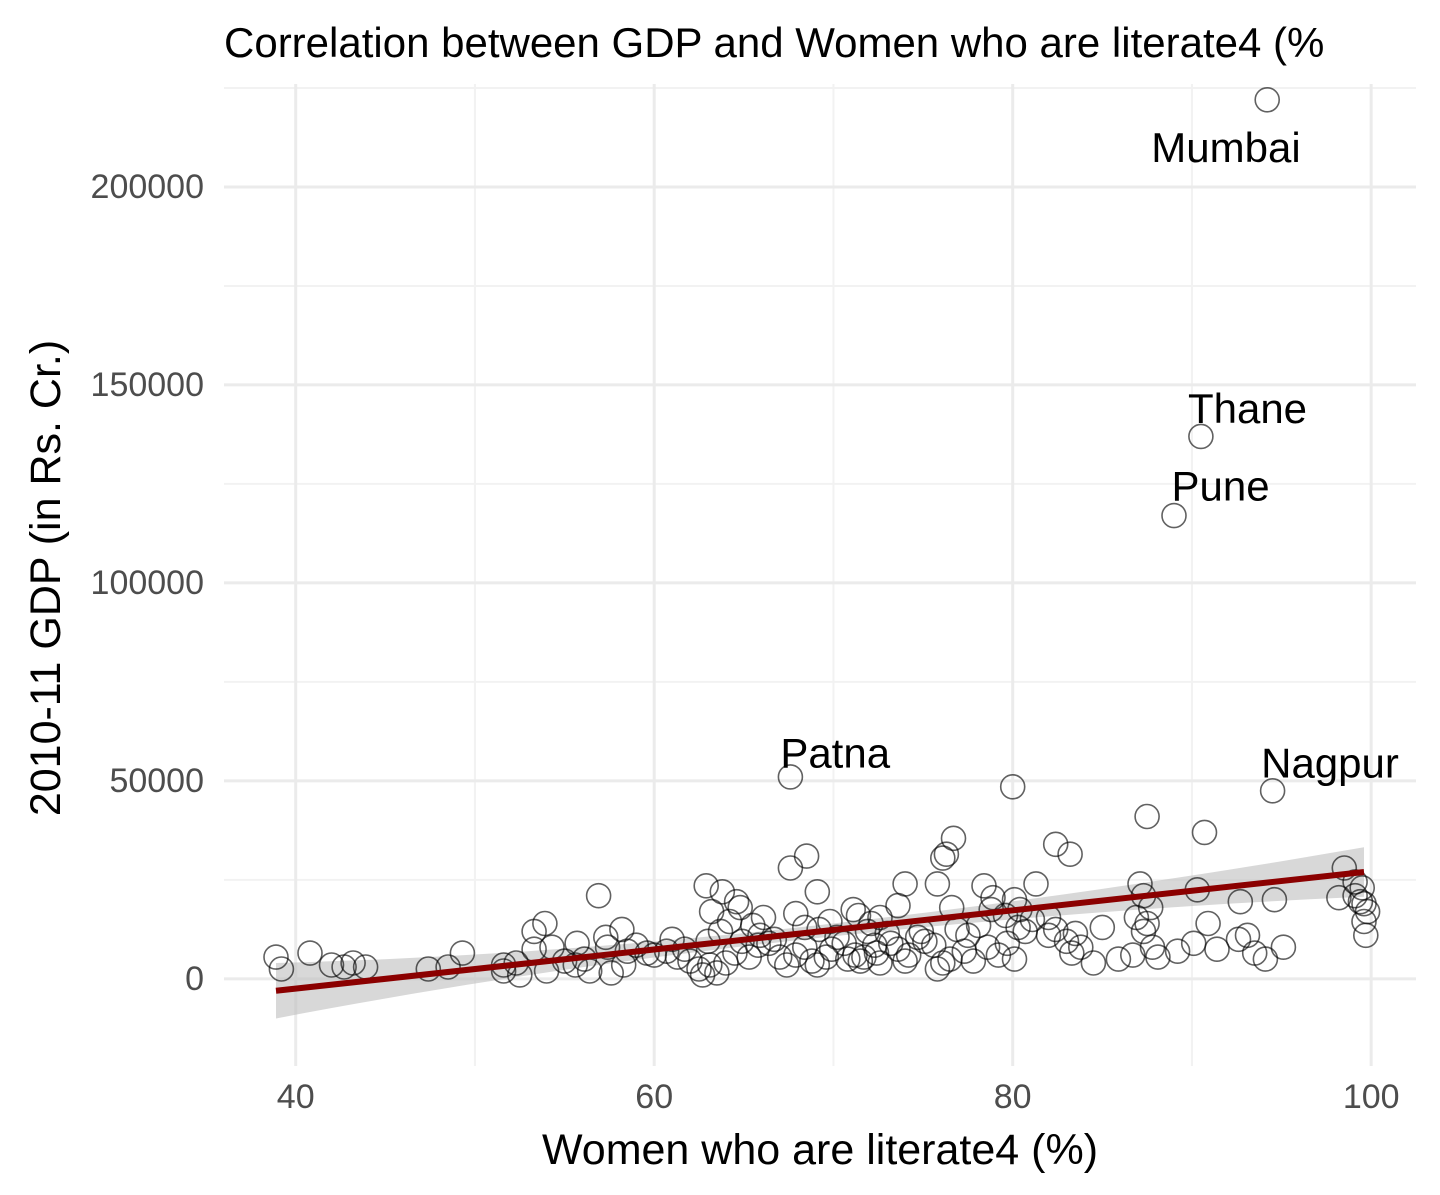  What do you see at coordinates (835, 753) in the screenshot?
I see `point-label: Patna` at bounding box center [835, 753].